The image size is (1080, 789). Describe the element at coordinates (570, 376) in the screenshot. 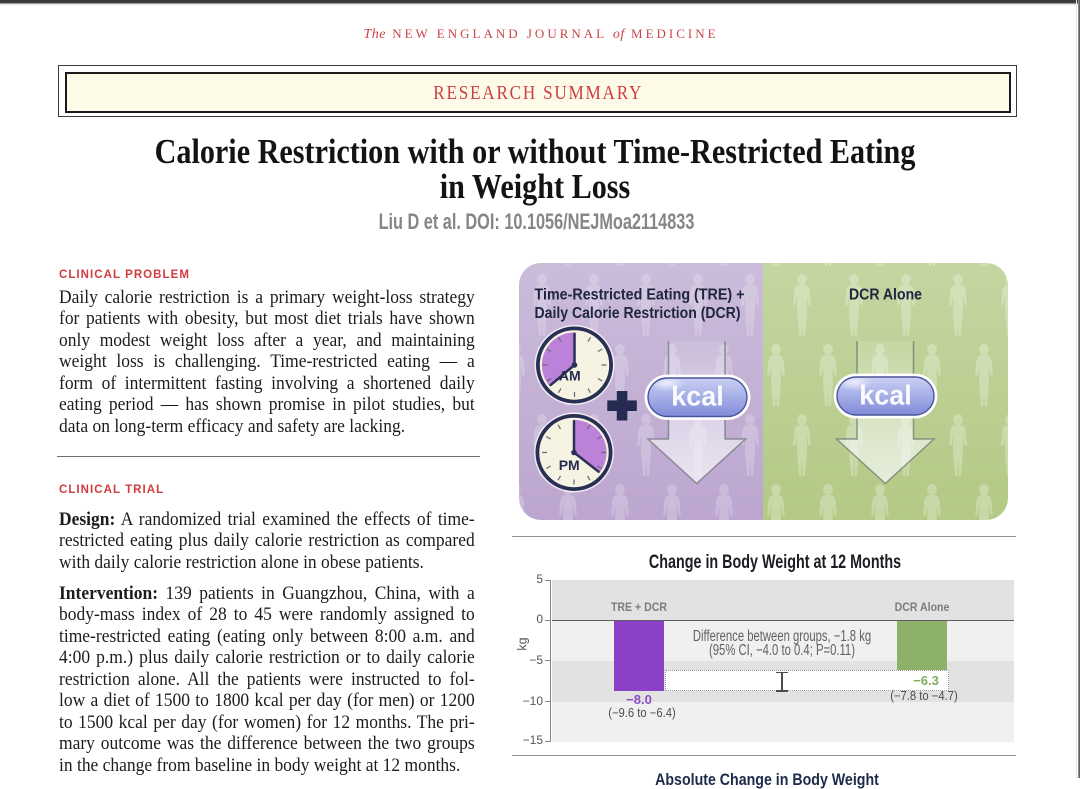

I see `svg-text: AM` at that location.